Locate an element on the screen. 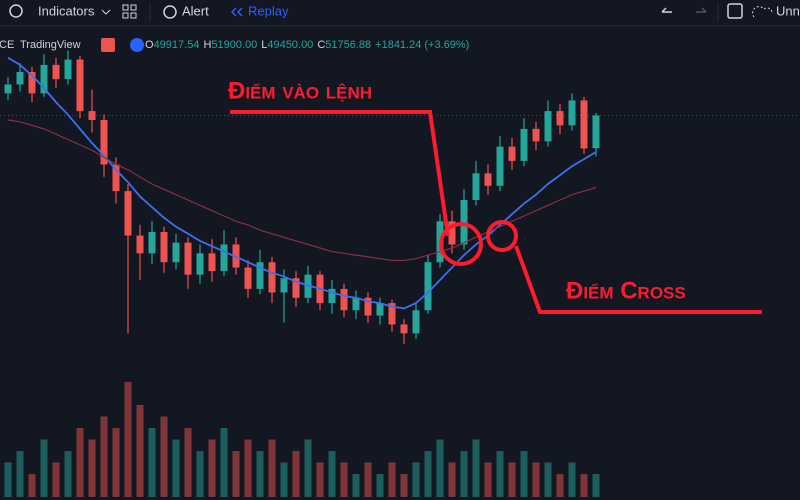  ohlc-key: O is located at coordinates (149, 45).